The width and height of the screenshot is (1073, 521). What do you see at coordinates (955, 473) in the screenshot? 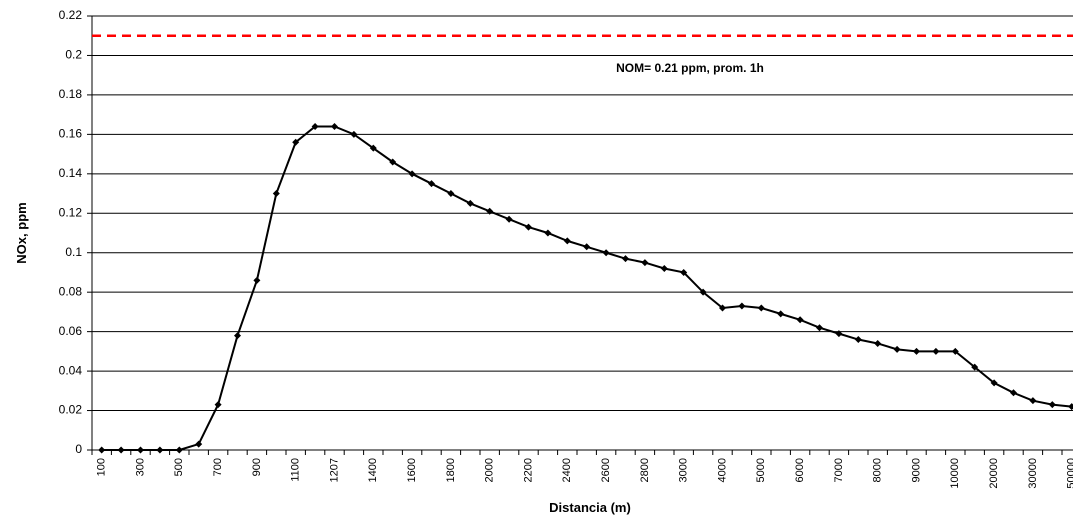
I see `x-tick-label: 10000` at bounding box center [955, 473].